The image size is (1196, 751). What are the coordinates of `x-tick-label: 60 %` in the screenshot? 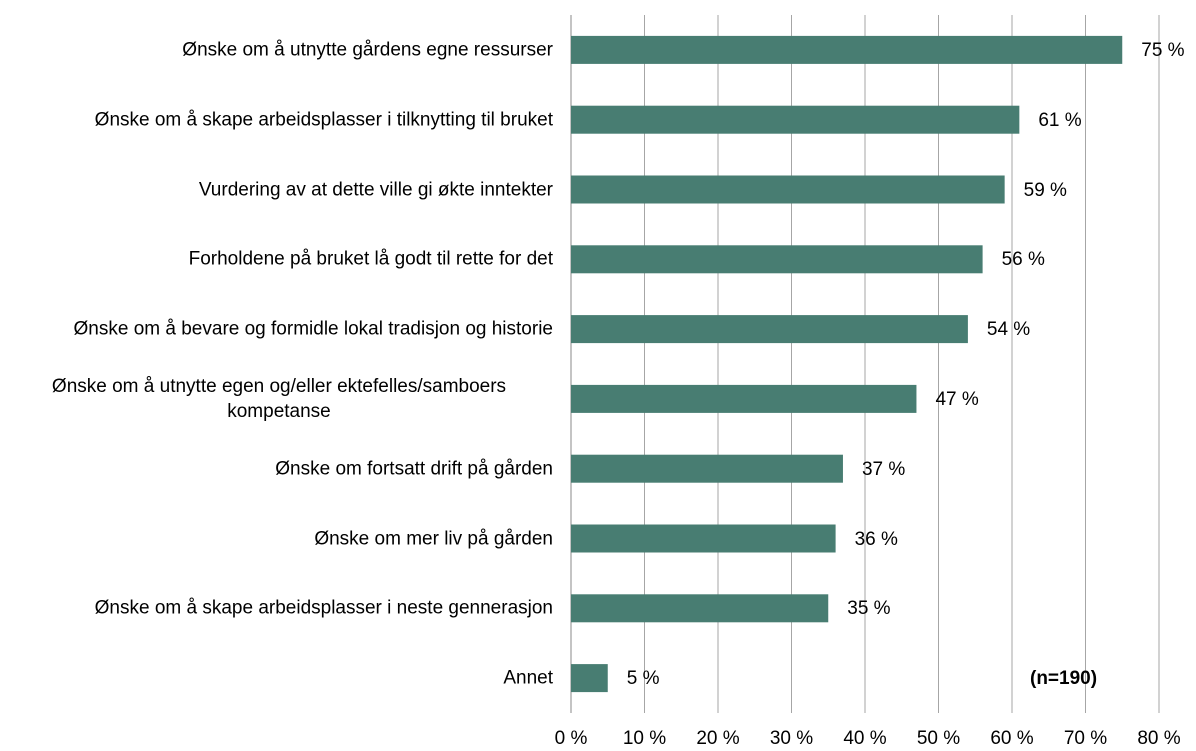 It's located at (1012, 738).